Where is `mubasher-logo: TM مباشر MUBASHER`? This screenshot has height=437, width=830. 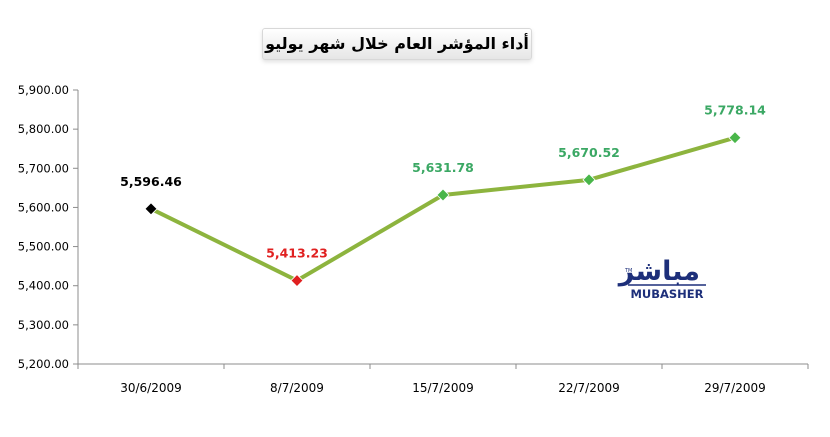
mubasher-logo: TM مباشر MUBASHER is located at coordinates (661, 278).